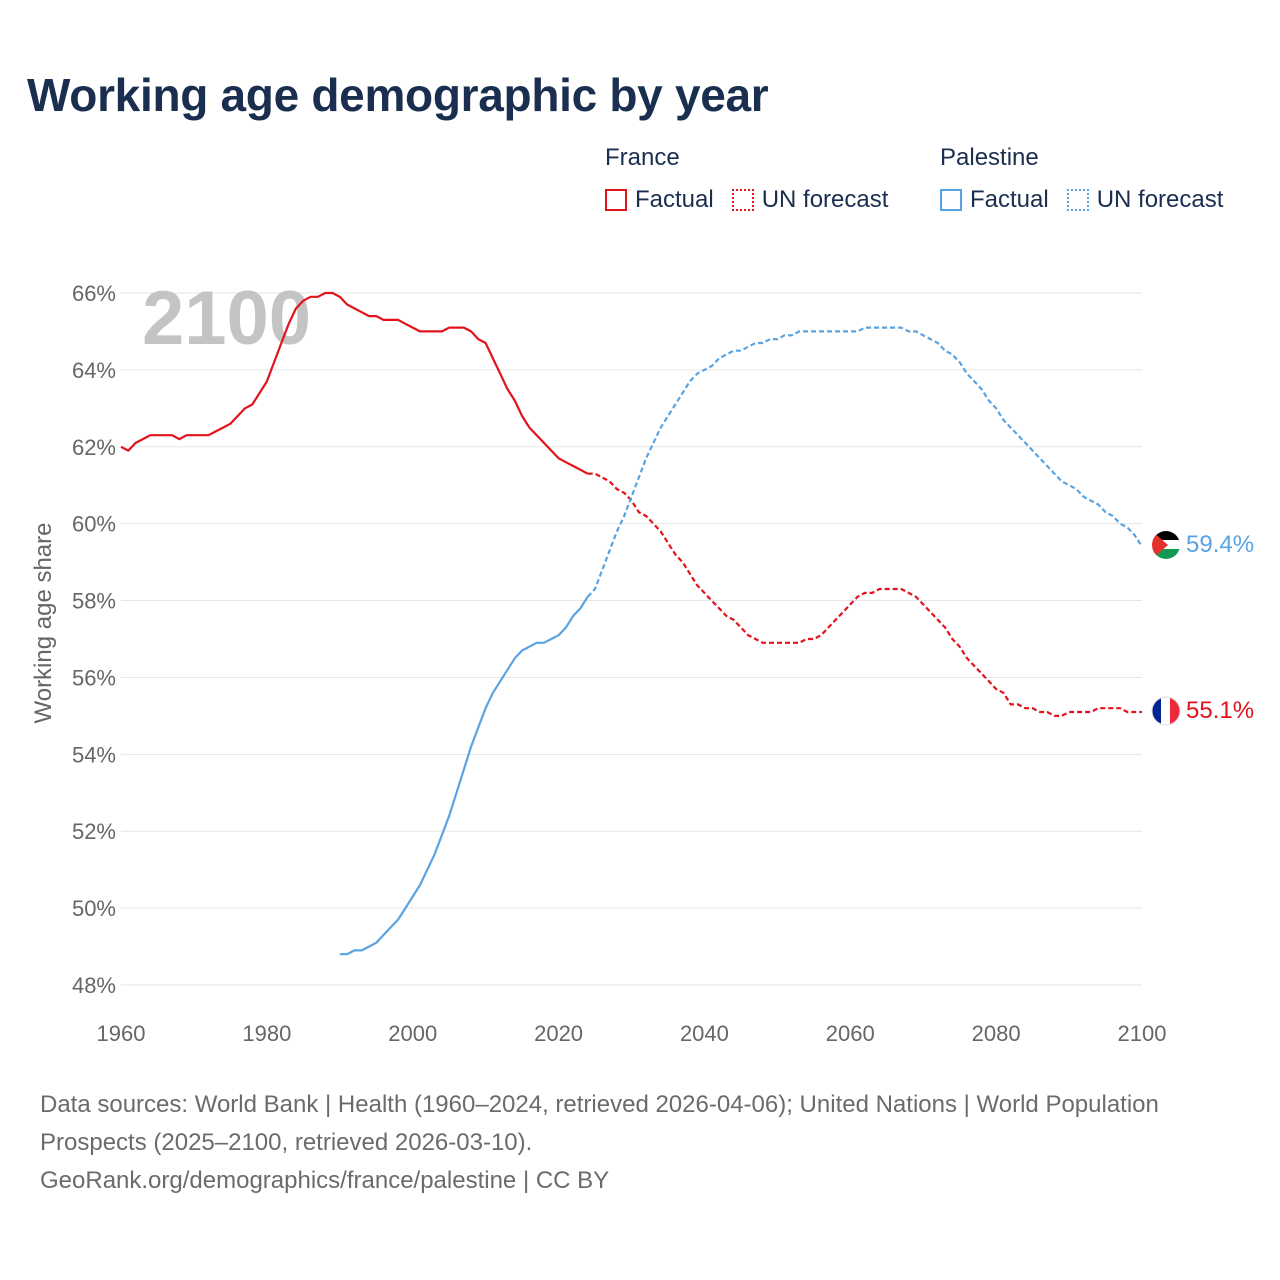  What do you see at coordinates (1166, 545) in the screenshot?
I see `palestine-flag-icon` at bounding box center [1166, 545].